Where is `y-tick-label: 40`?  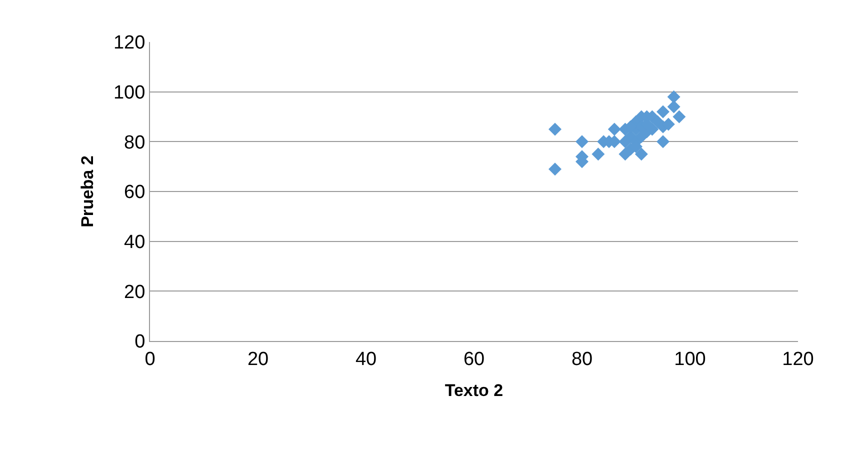 y-tick-label: 40 is located at coordinates (135, 242).